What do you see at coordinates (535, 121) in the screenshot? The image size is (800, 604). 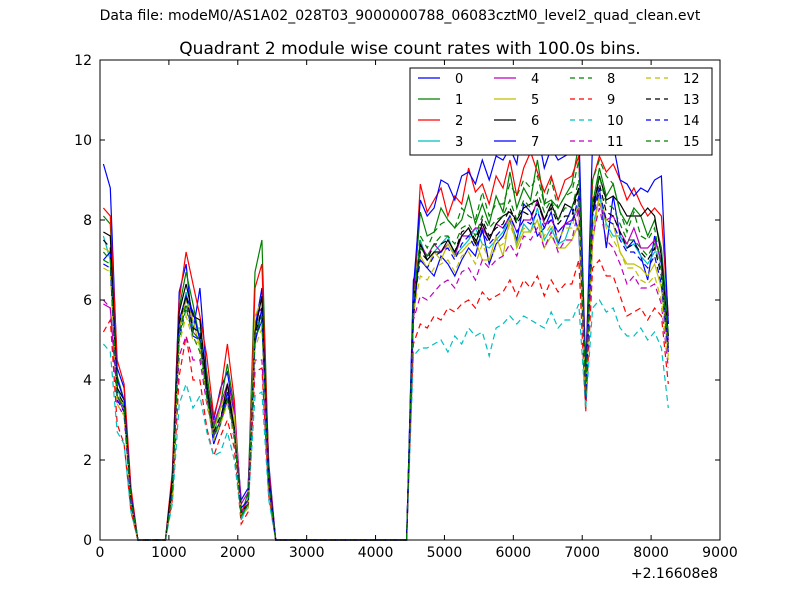 I see `legend-label-6: 6` at bounding box center [535, 121].